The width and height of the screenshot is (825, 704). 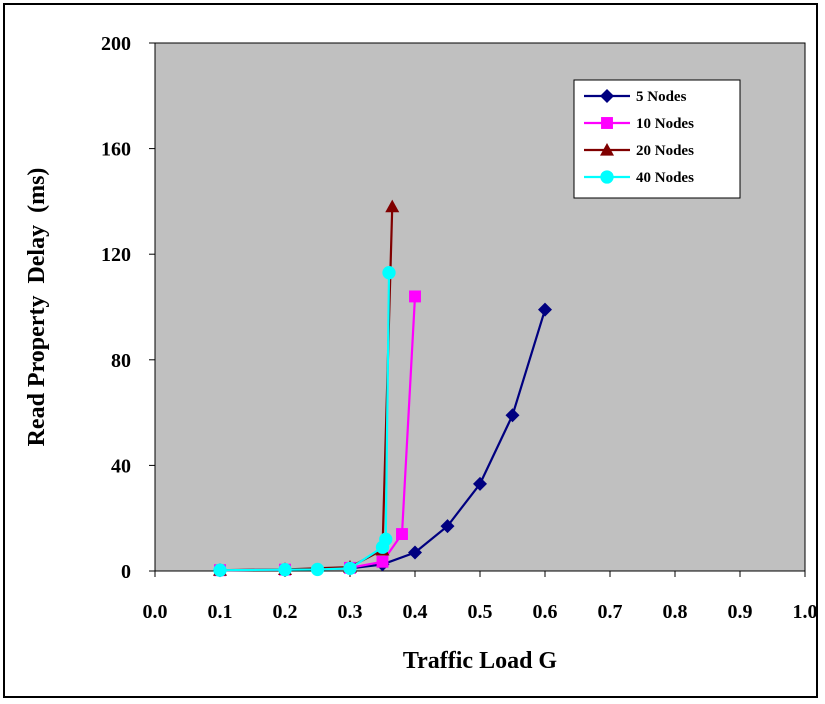 I want to click on x-tick-label: 0.4, so click(x=415, y=612).